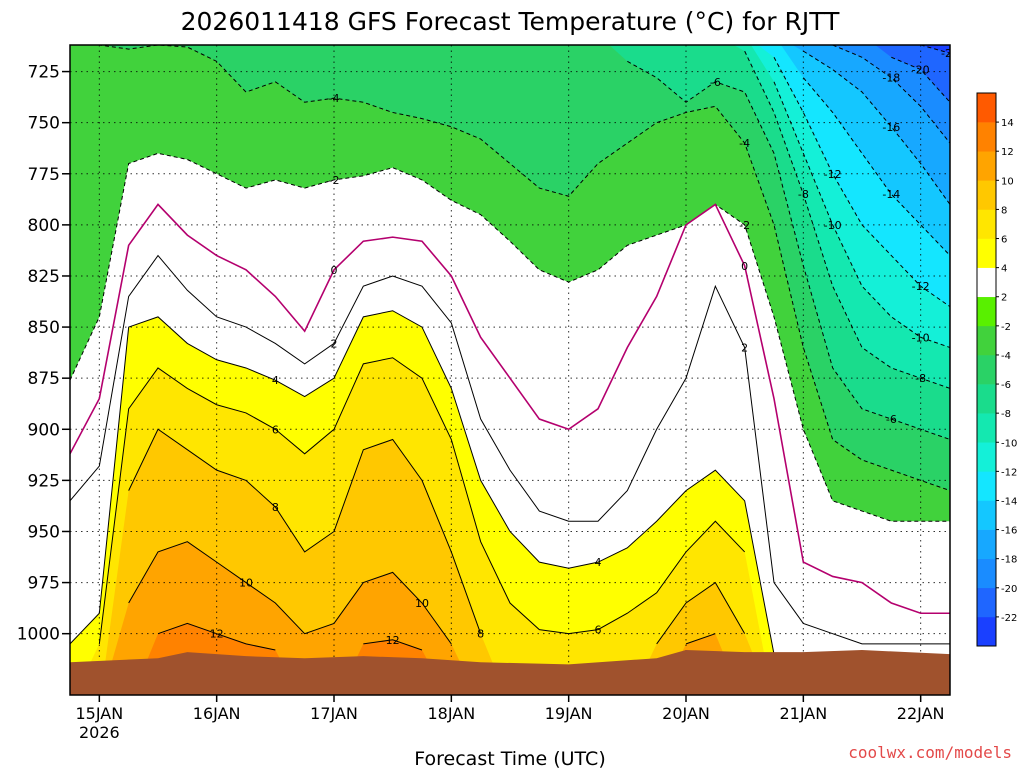 The image size is (1024, 768). What do you see at coordinates (217, 713) in the screenshot?
I see `x-tick-label: 16JAN` at bounding box center [217, 713].